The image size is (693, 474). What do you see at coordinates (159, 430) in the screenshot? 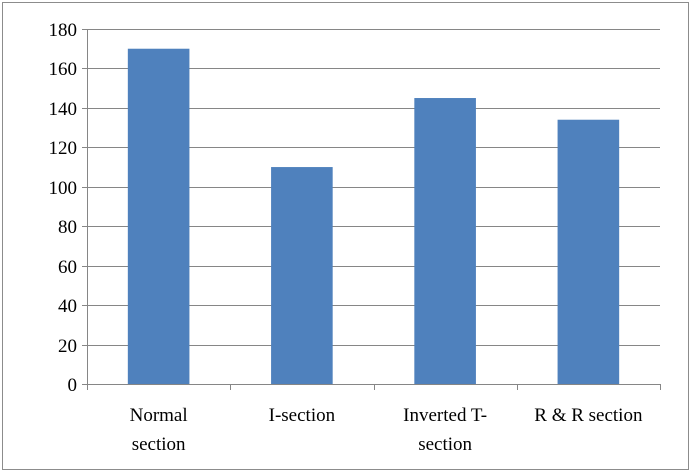
I see `x-tick-label: Normal section` at bounding box center [159, 430].